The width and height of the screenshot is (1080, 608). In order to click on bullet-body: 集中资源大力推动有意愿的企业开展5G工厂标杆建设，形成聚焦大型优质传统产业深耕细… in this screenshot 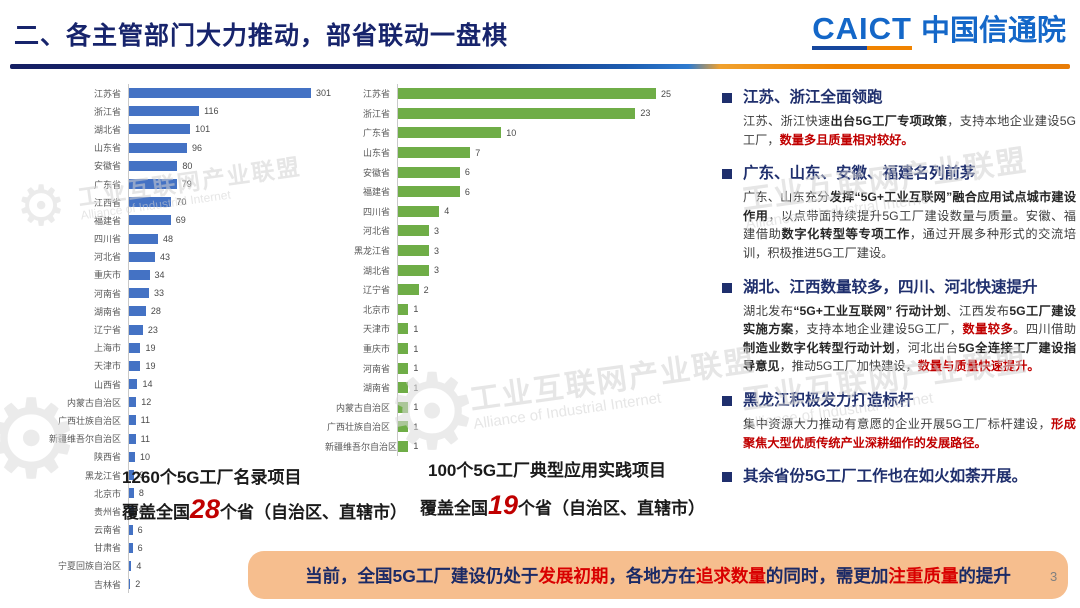, I will do `click(909, 433)`.